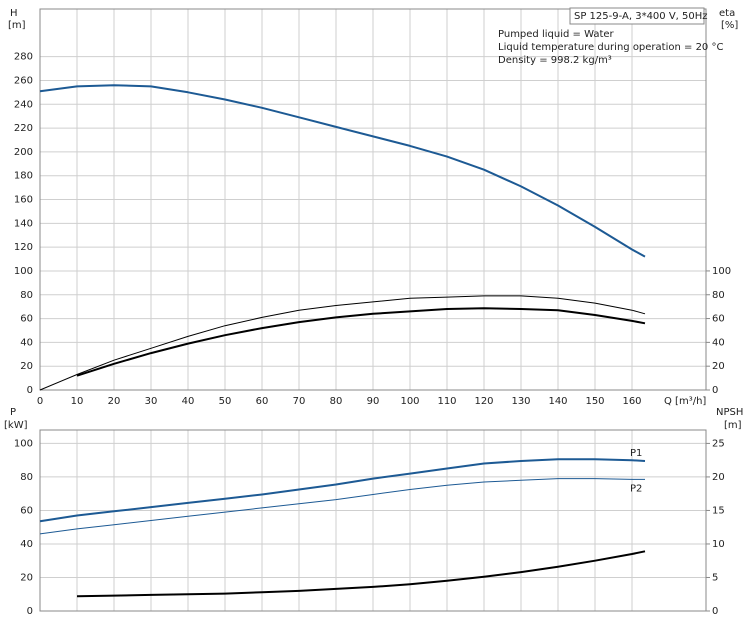 This screenshot has height=623, width=750. What do you see at coordinates (23, 57) in the screenshot?
I see `y-tick-label: 280` at bounding box center [23, 57].